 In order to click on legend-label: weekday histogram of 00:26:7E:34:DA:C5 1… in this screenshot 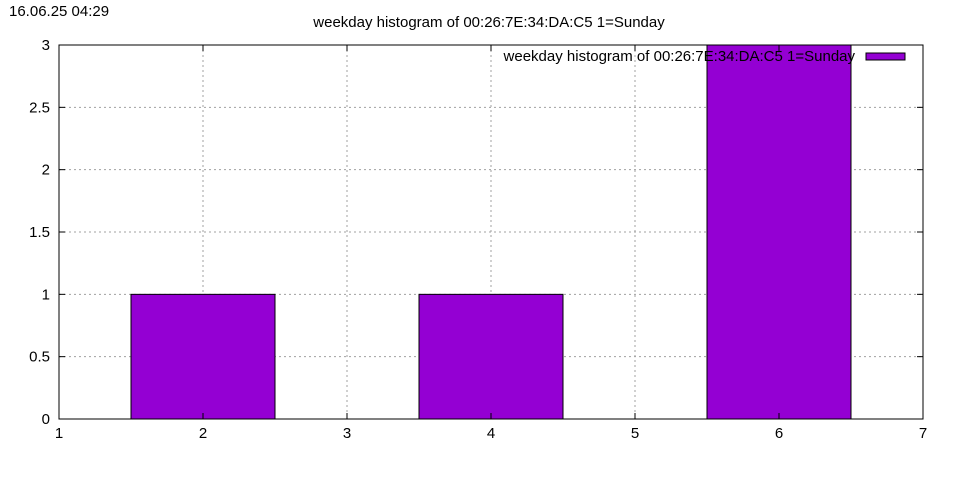, I will do `click(679, 56)`.